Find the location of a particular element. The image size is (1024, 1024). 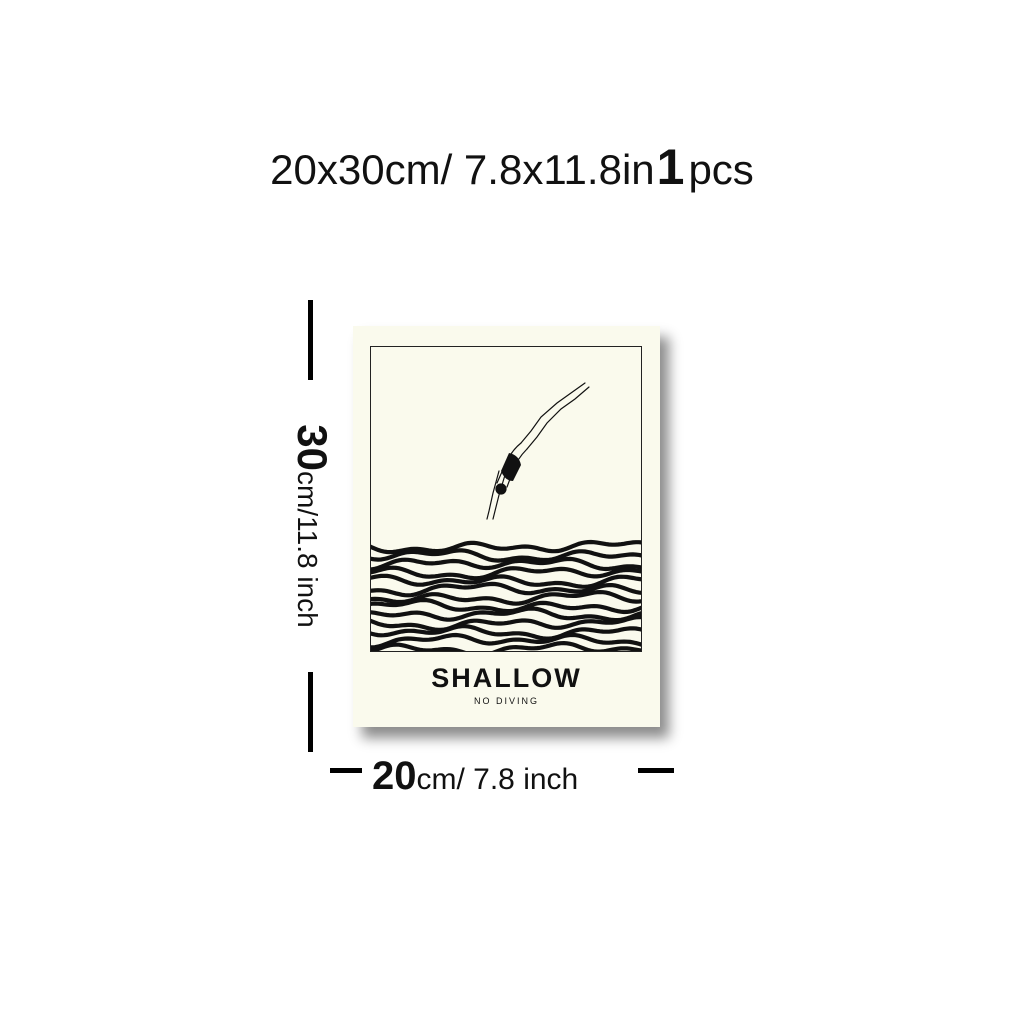

quantity-unit: pcs is located at coordinates (721, 169).